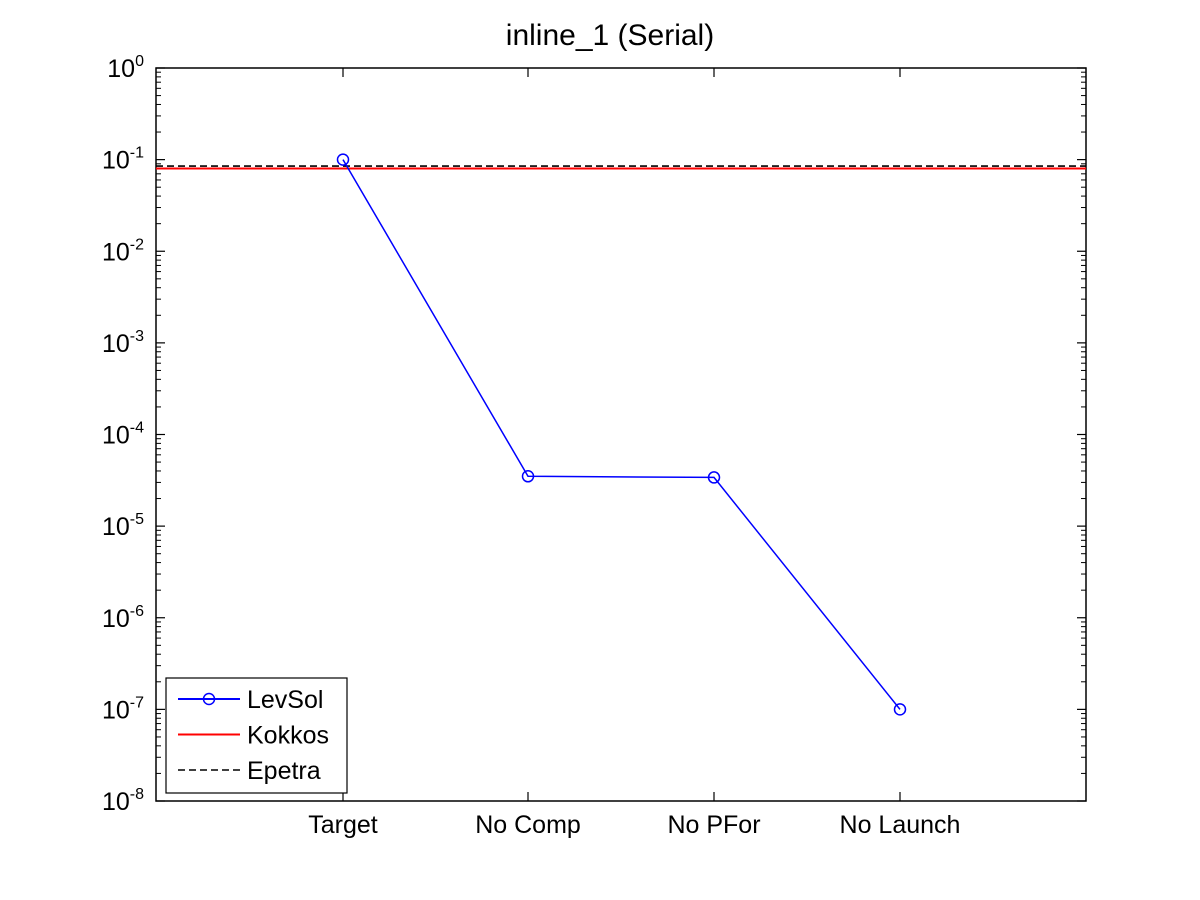  I want to click on legend-marker, so click(209, 699).